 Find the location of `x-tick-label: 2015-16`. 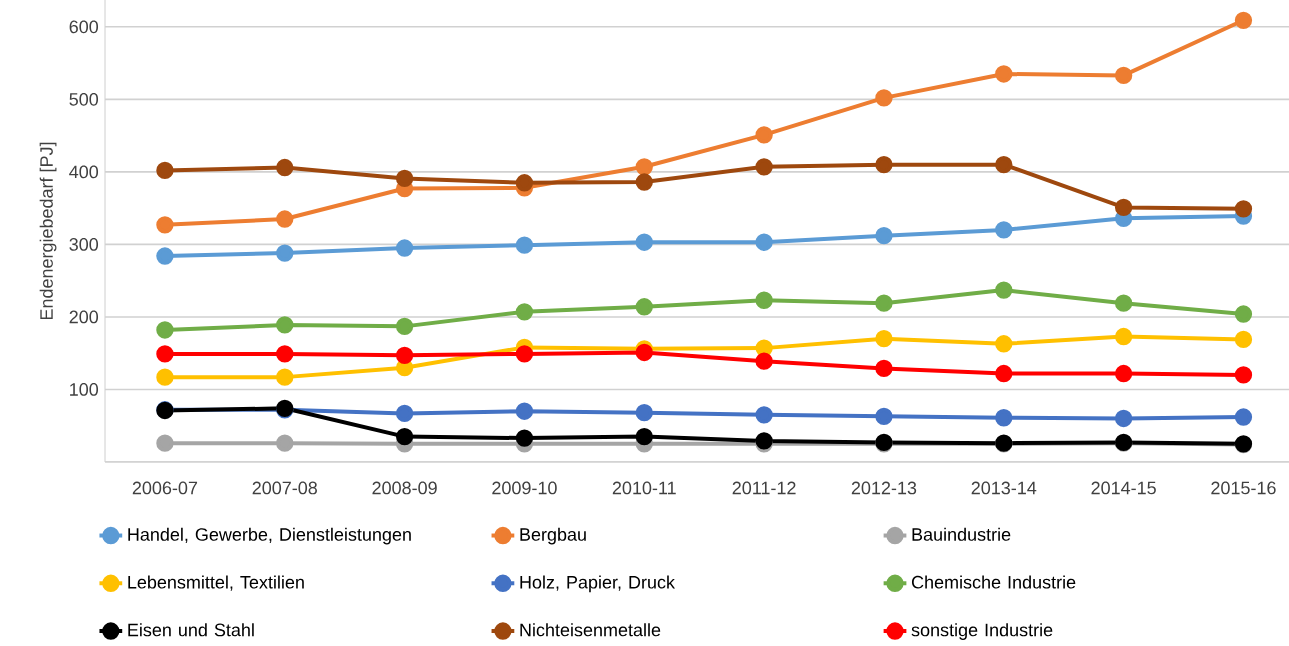

x-tick-label: 2015-16 is located at coordinates (1243, 488).